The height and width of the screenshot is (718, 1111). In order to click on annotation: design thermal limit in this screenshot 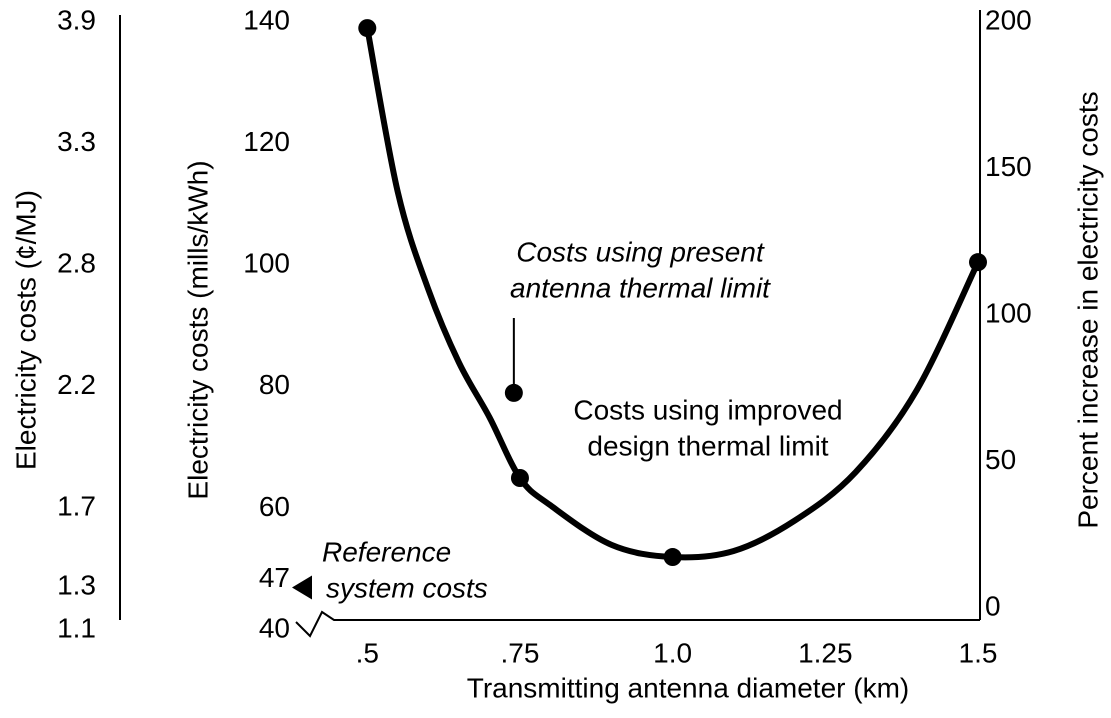, I will do `click(707, 445)`.